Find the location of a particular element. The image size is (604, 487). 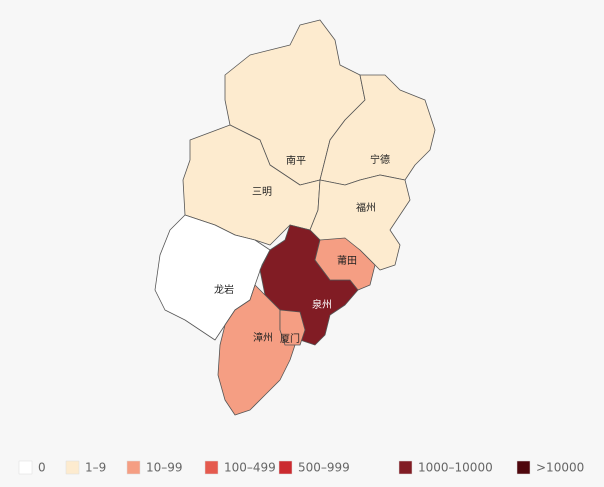

legend-label: 0 is located at coordinates (42, 468).